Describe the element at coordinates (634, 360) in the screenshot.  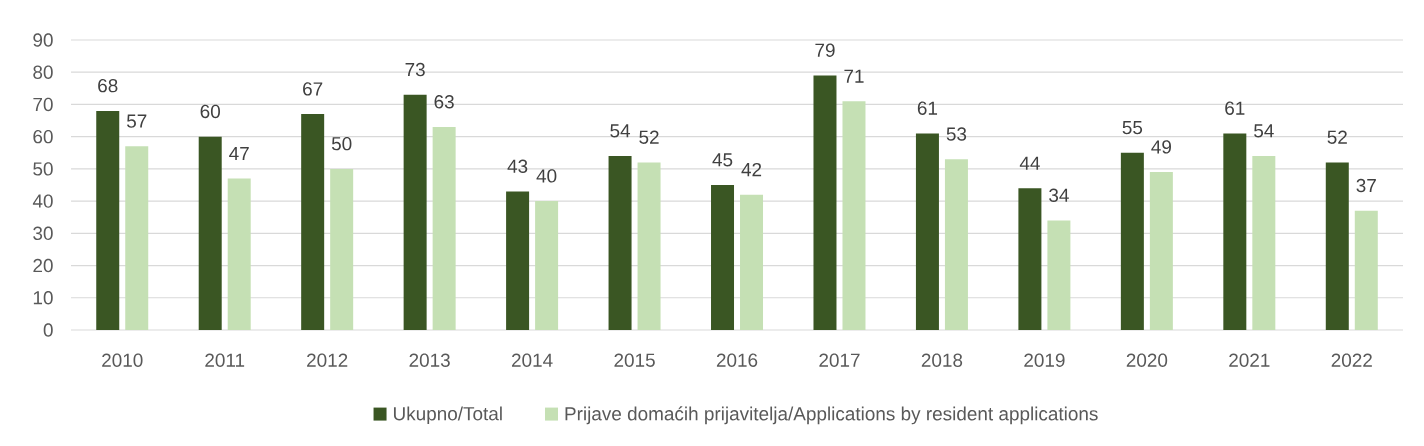
I see `x-tick-label: 2015` at that location.